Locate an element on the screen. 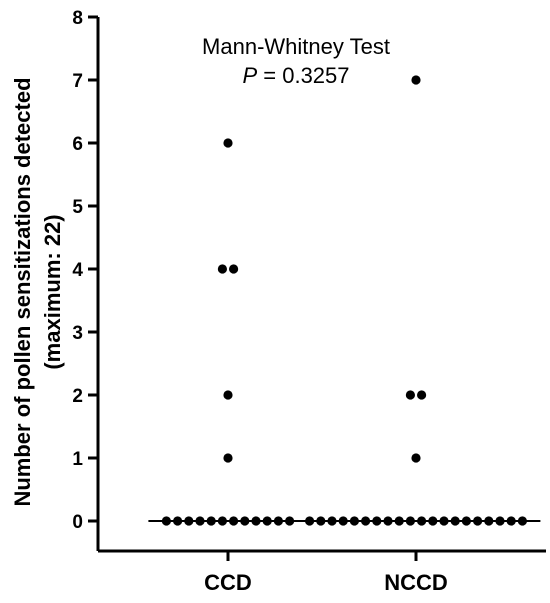  y-tick-label: 2 is located at coordinates (77, 396).